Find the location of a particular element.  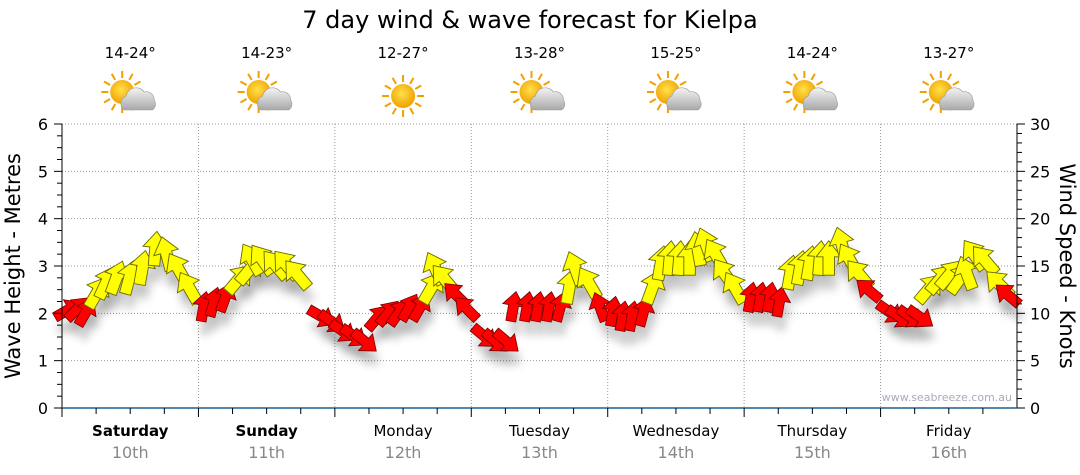

day-column: 12-27° Monday 12th is located at coordinates (402, 253).